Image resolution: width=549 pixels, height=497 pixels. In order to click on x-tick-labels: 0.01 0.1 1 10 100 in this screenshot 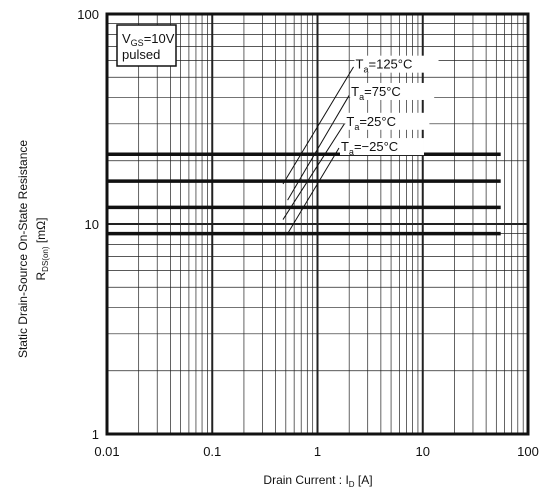, I will do `click(316, 451)`.